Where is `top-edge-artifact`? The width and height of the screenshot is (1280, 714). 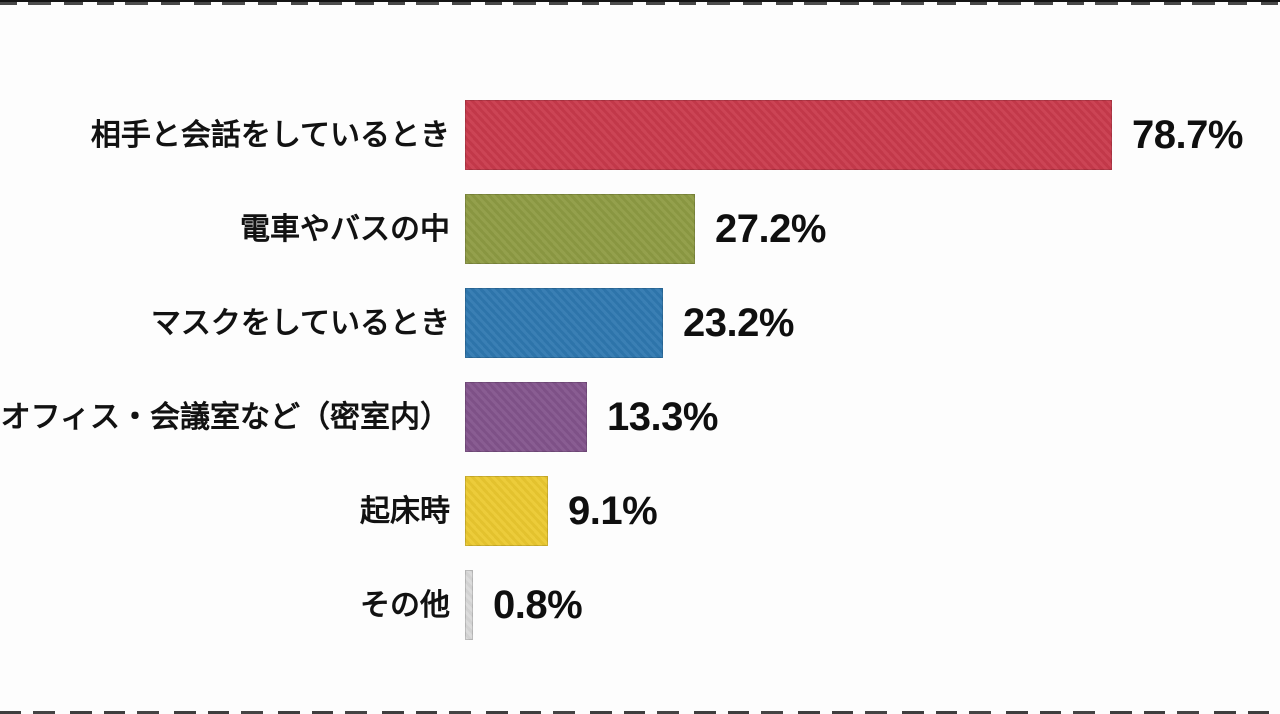 top-edge-artifact is located at coordinates (640, 1).